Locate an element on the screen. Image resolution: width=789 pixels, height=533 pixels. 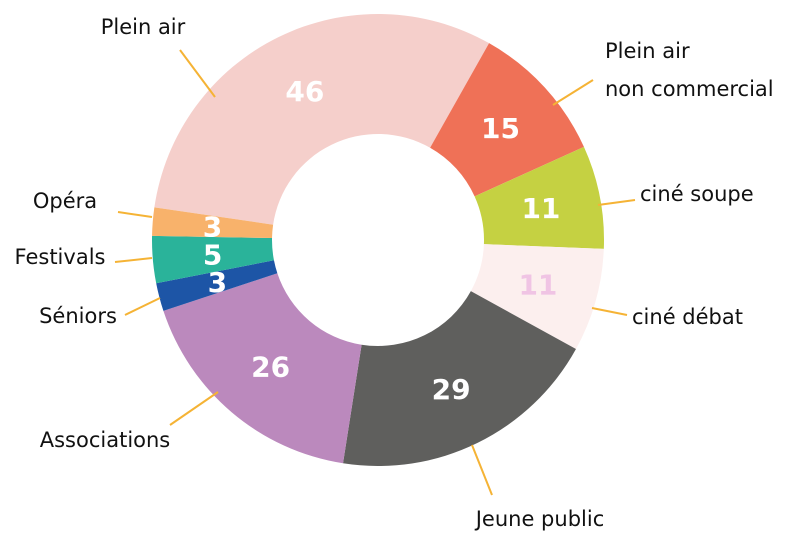
category-label: Opéra is located at coordinates (65, 201).